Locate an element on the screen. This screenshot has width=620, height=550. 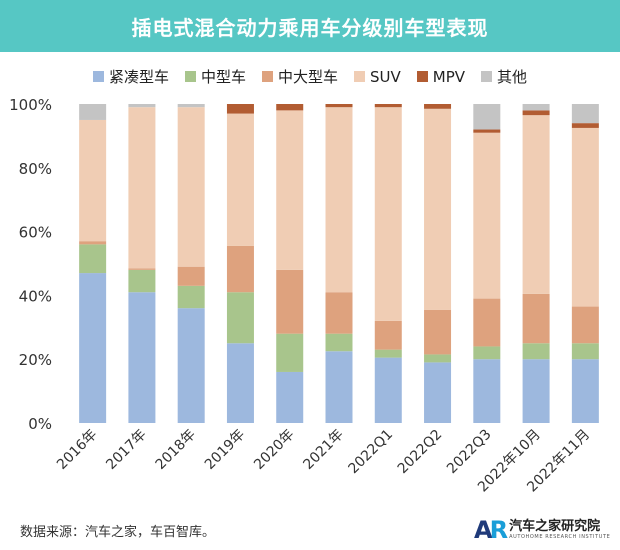
legend-item-mpv: MPV is located at coordinates (441, 76).